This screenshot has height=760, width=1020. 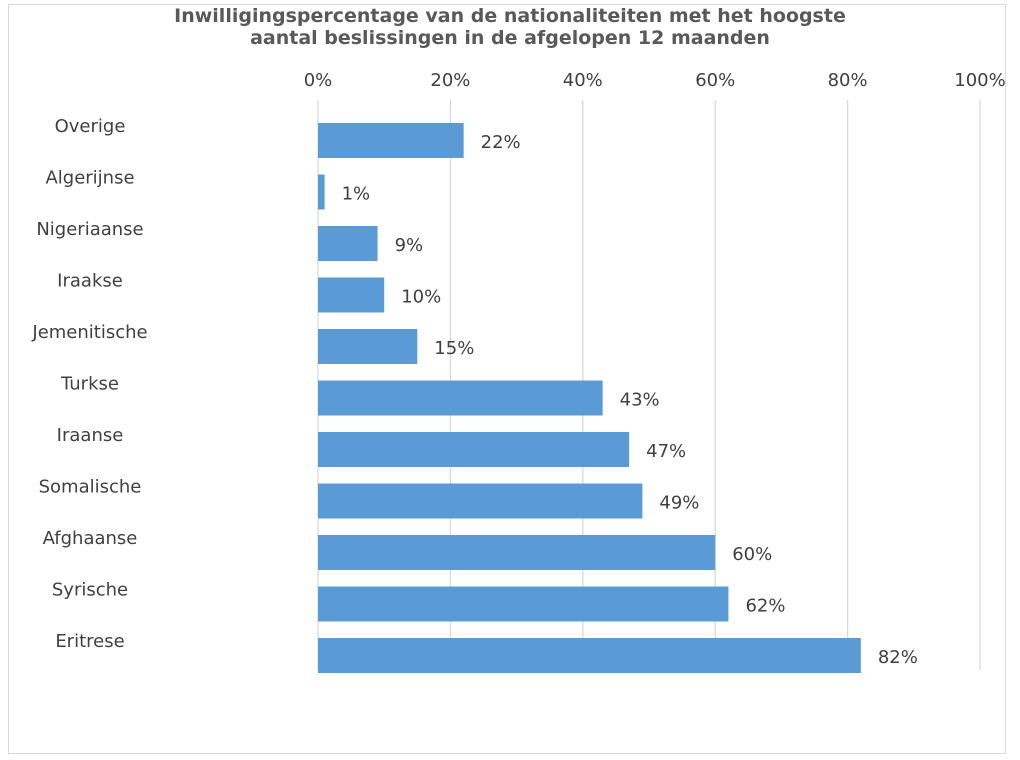 I want to click on data-label: 15%, so click(x=454, y=348).